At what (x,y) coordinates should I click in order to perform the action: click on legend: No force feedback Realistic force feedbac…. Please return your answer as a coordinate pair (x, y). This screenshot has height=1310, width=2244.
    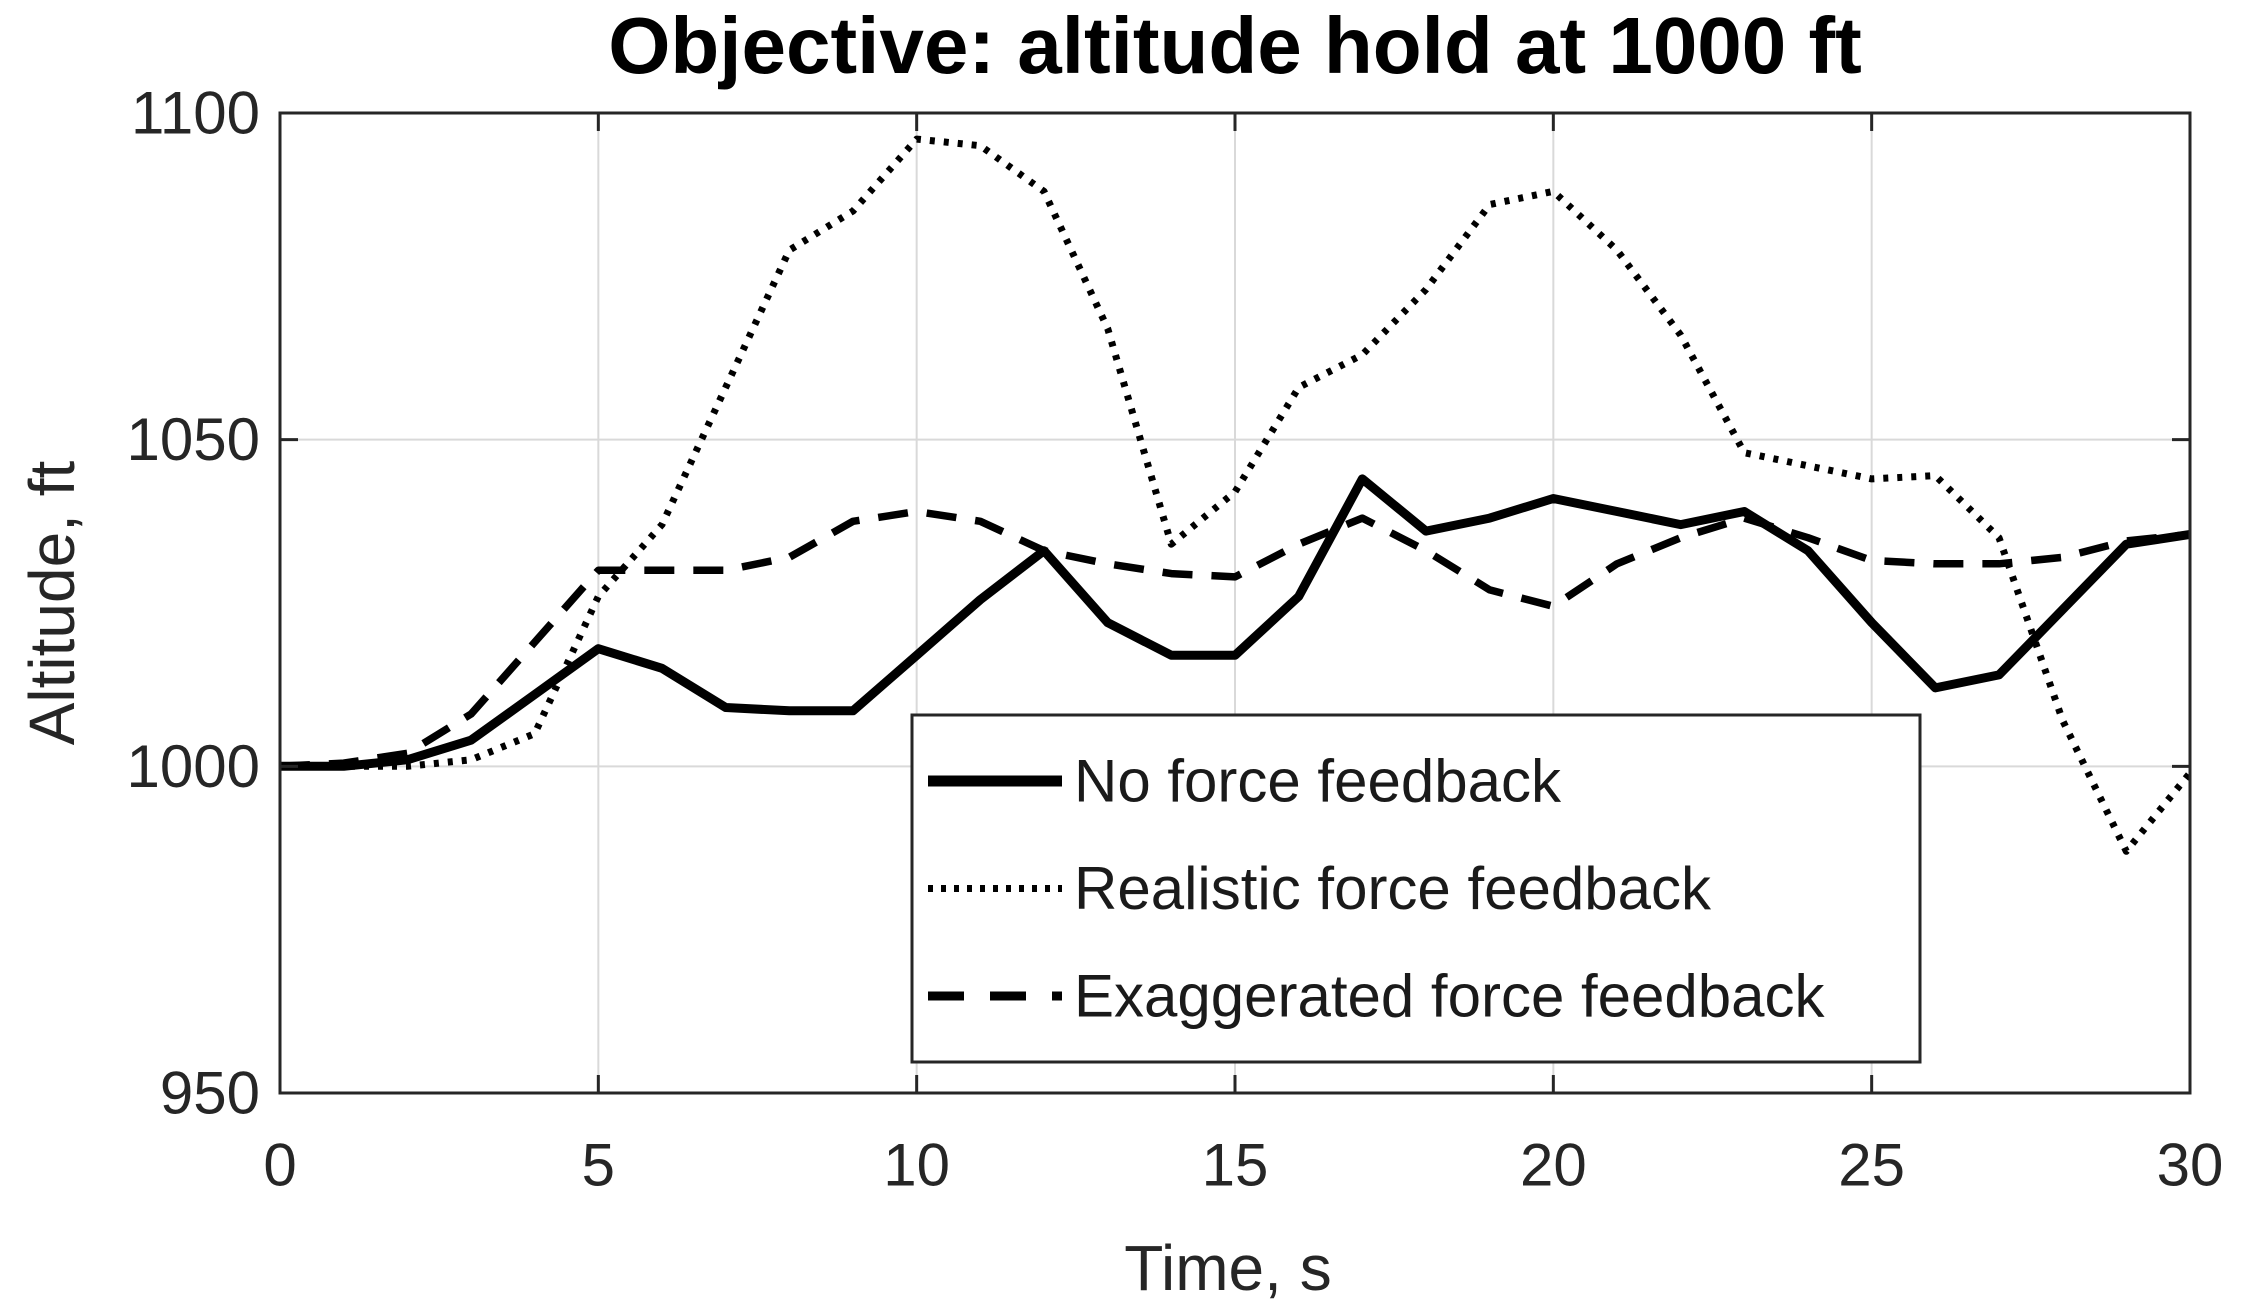
    Looking at the image, I should click on (1416, 888).